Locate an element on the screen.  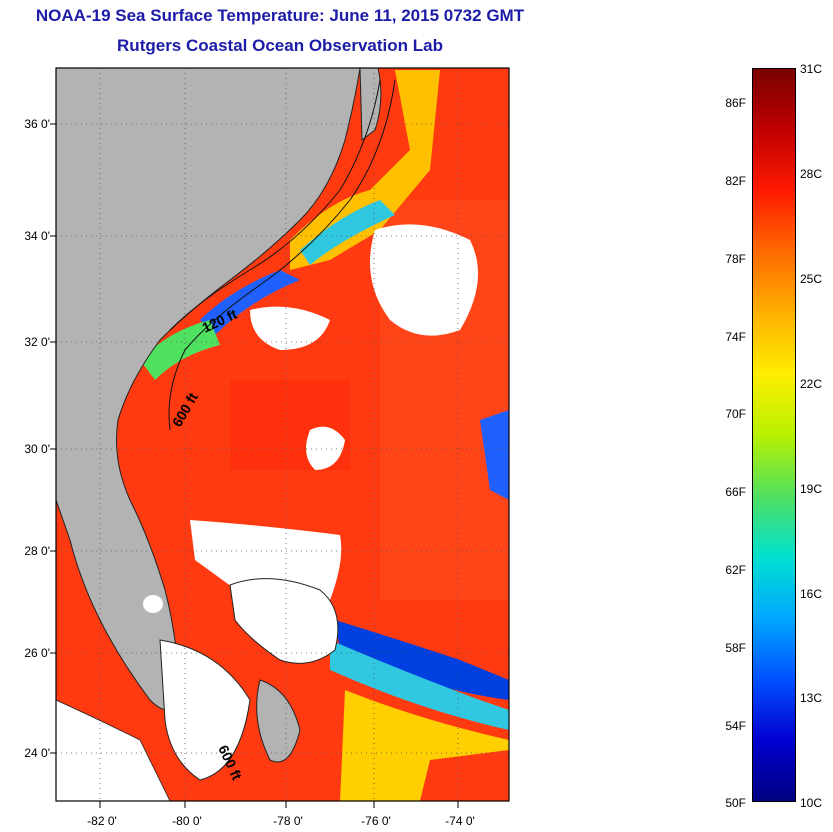
colorbar-c-28: 28C is located at coordinates (811, 174).